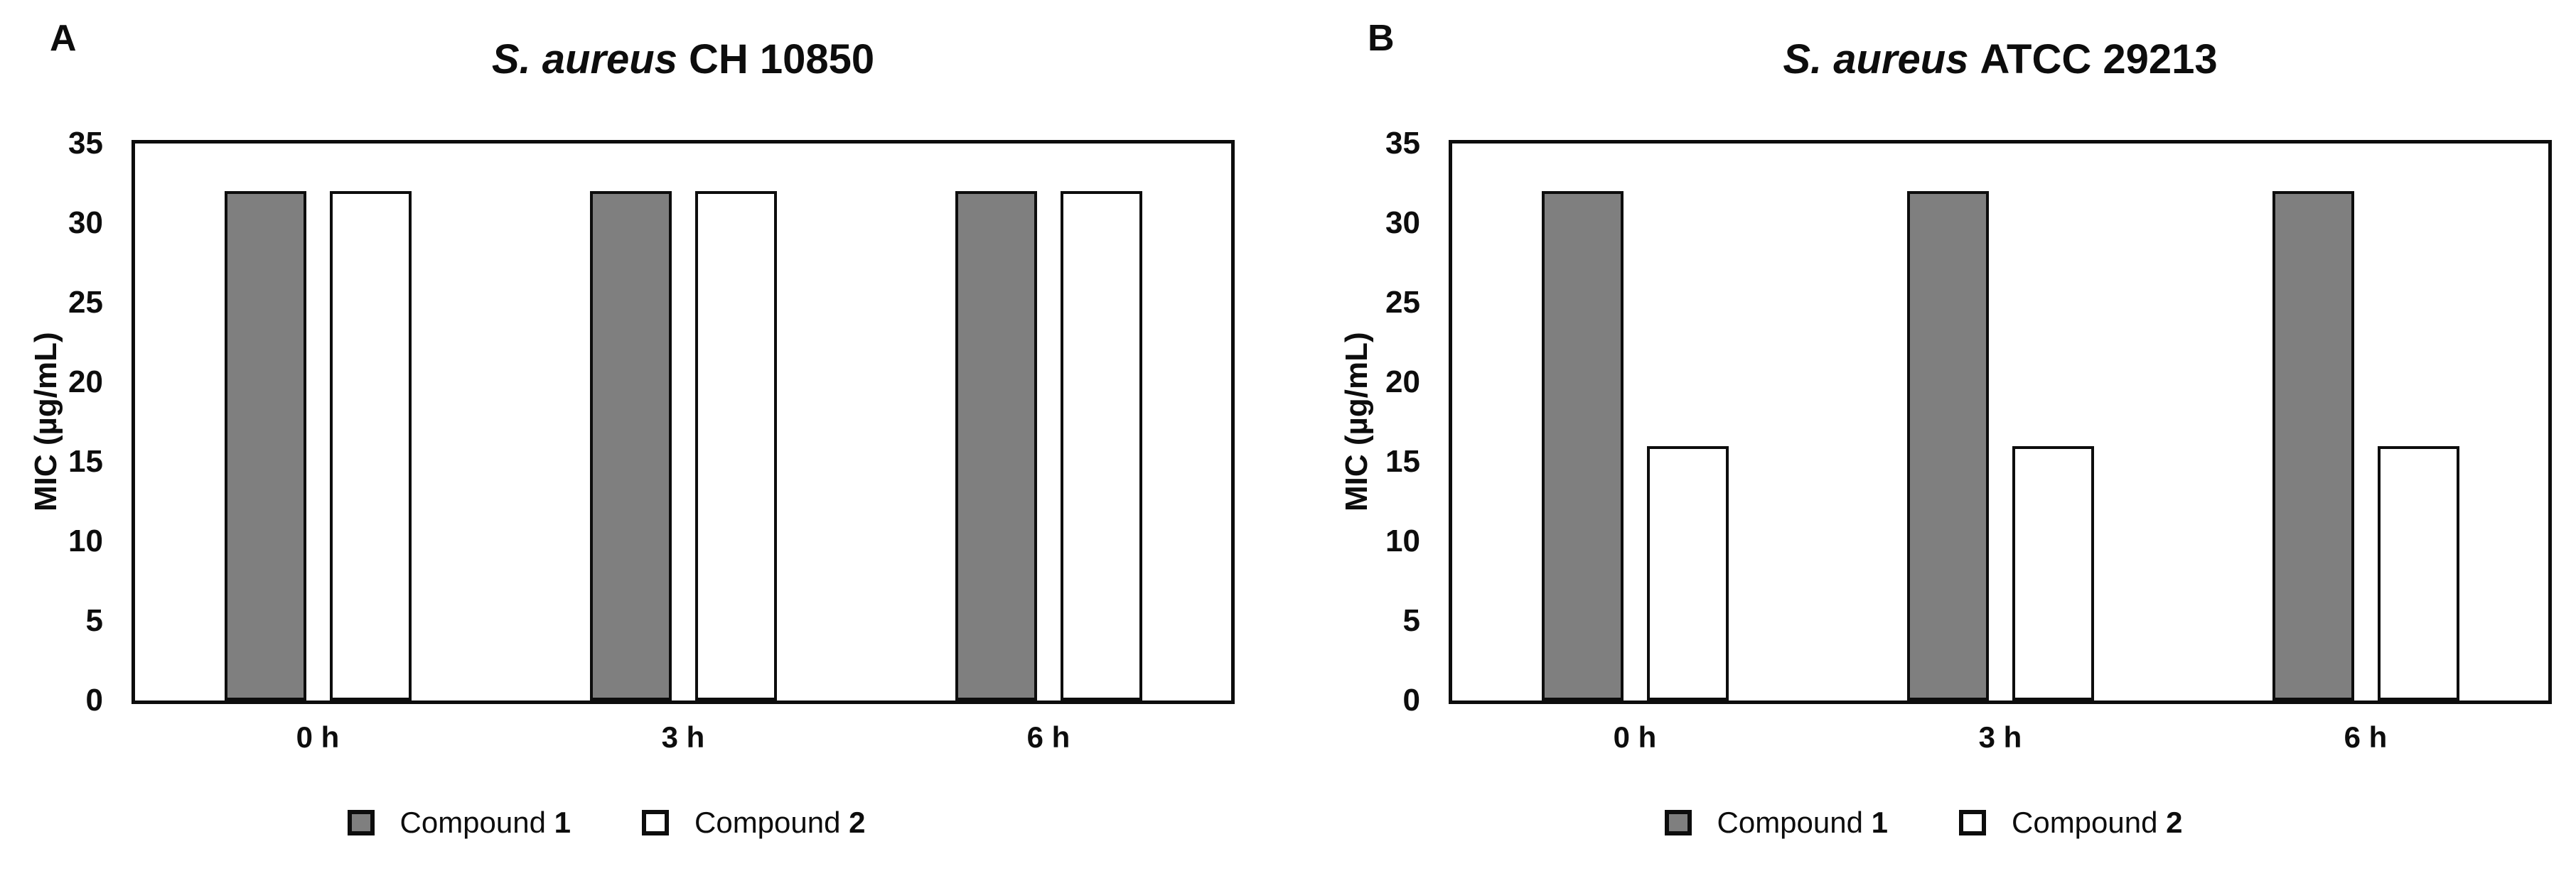 This screenshot has height=871, width=2576. Describe the element at coordinates (63, 38) in the screenshot. I see `panel-letter-a: A` at that location.